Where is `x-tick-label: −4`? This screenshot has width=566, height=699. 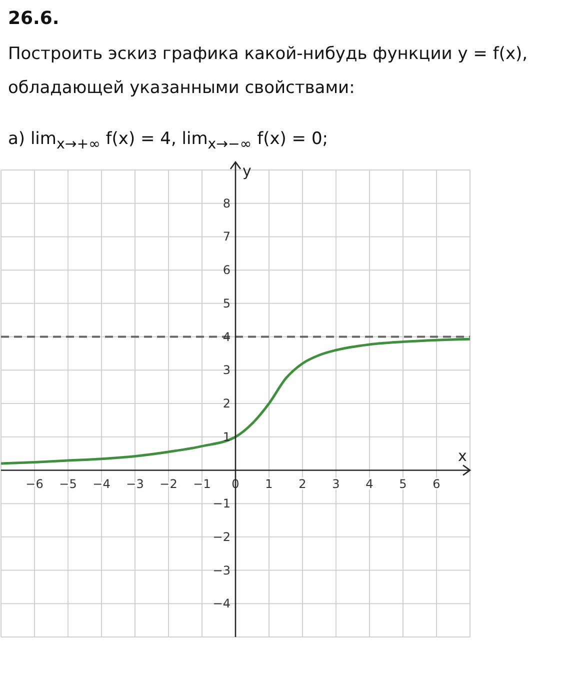 x-tick-label: −4 is located at coordinates (101, 485).